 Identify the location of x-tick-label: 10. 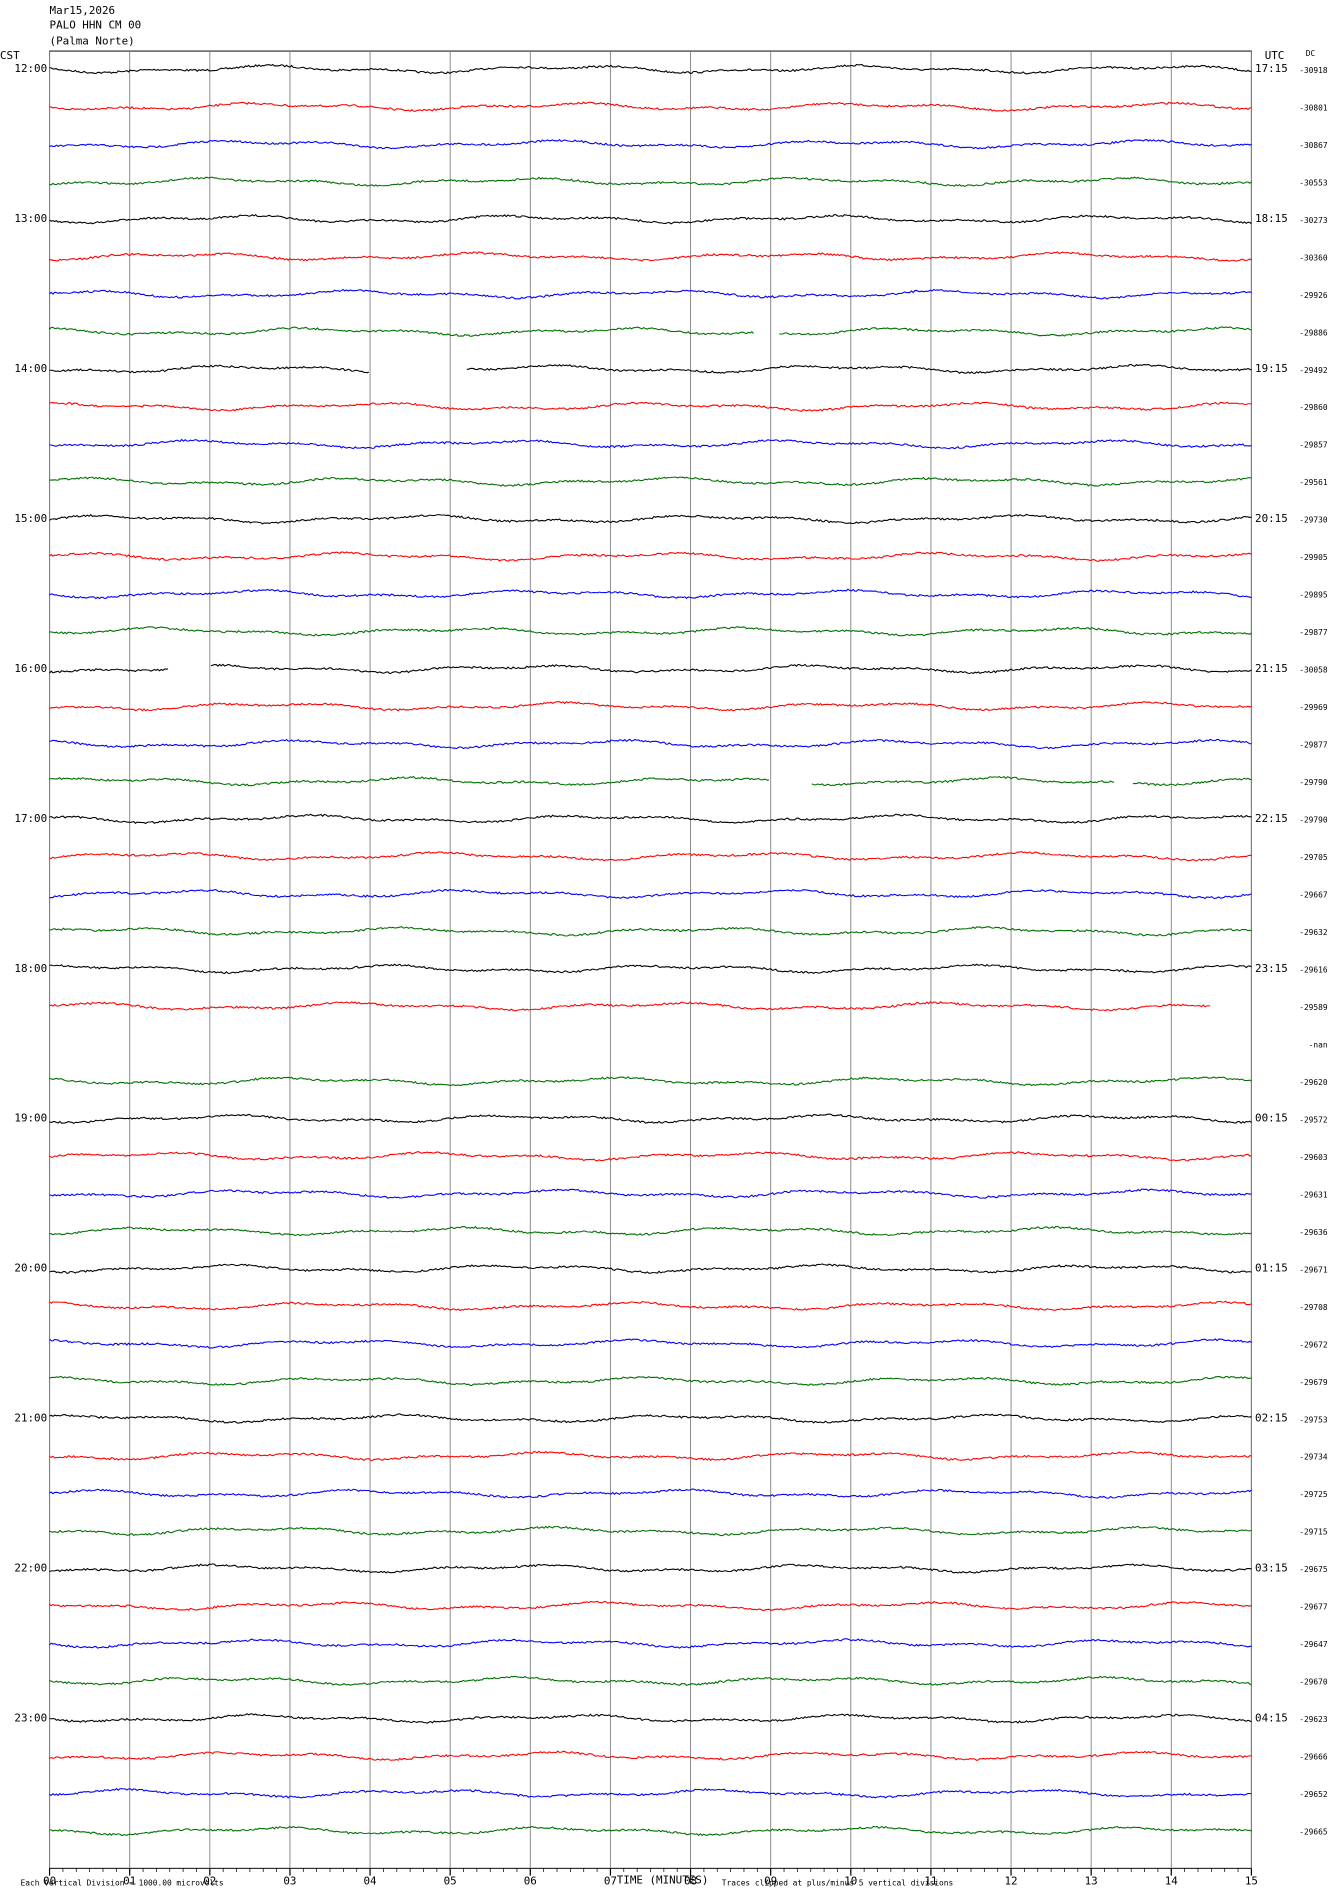
(850, 1881).